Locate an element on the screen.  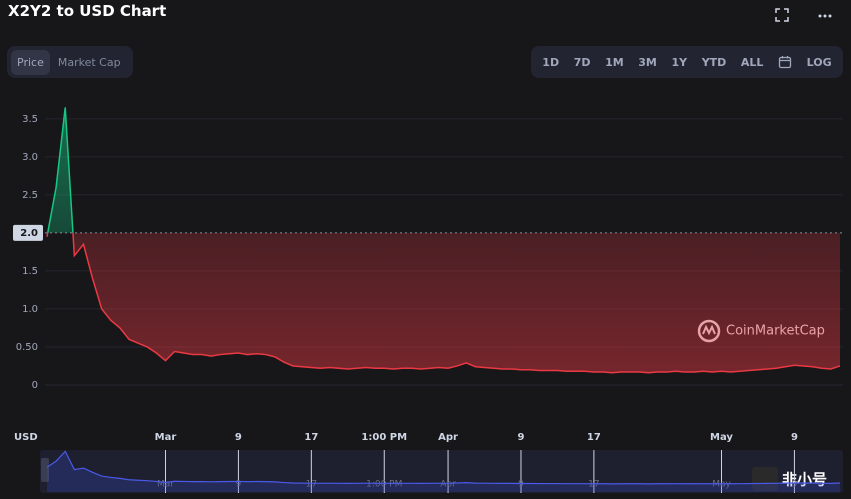
range-button: ALL is located at coordinates (752, 62).